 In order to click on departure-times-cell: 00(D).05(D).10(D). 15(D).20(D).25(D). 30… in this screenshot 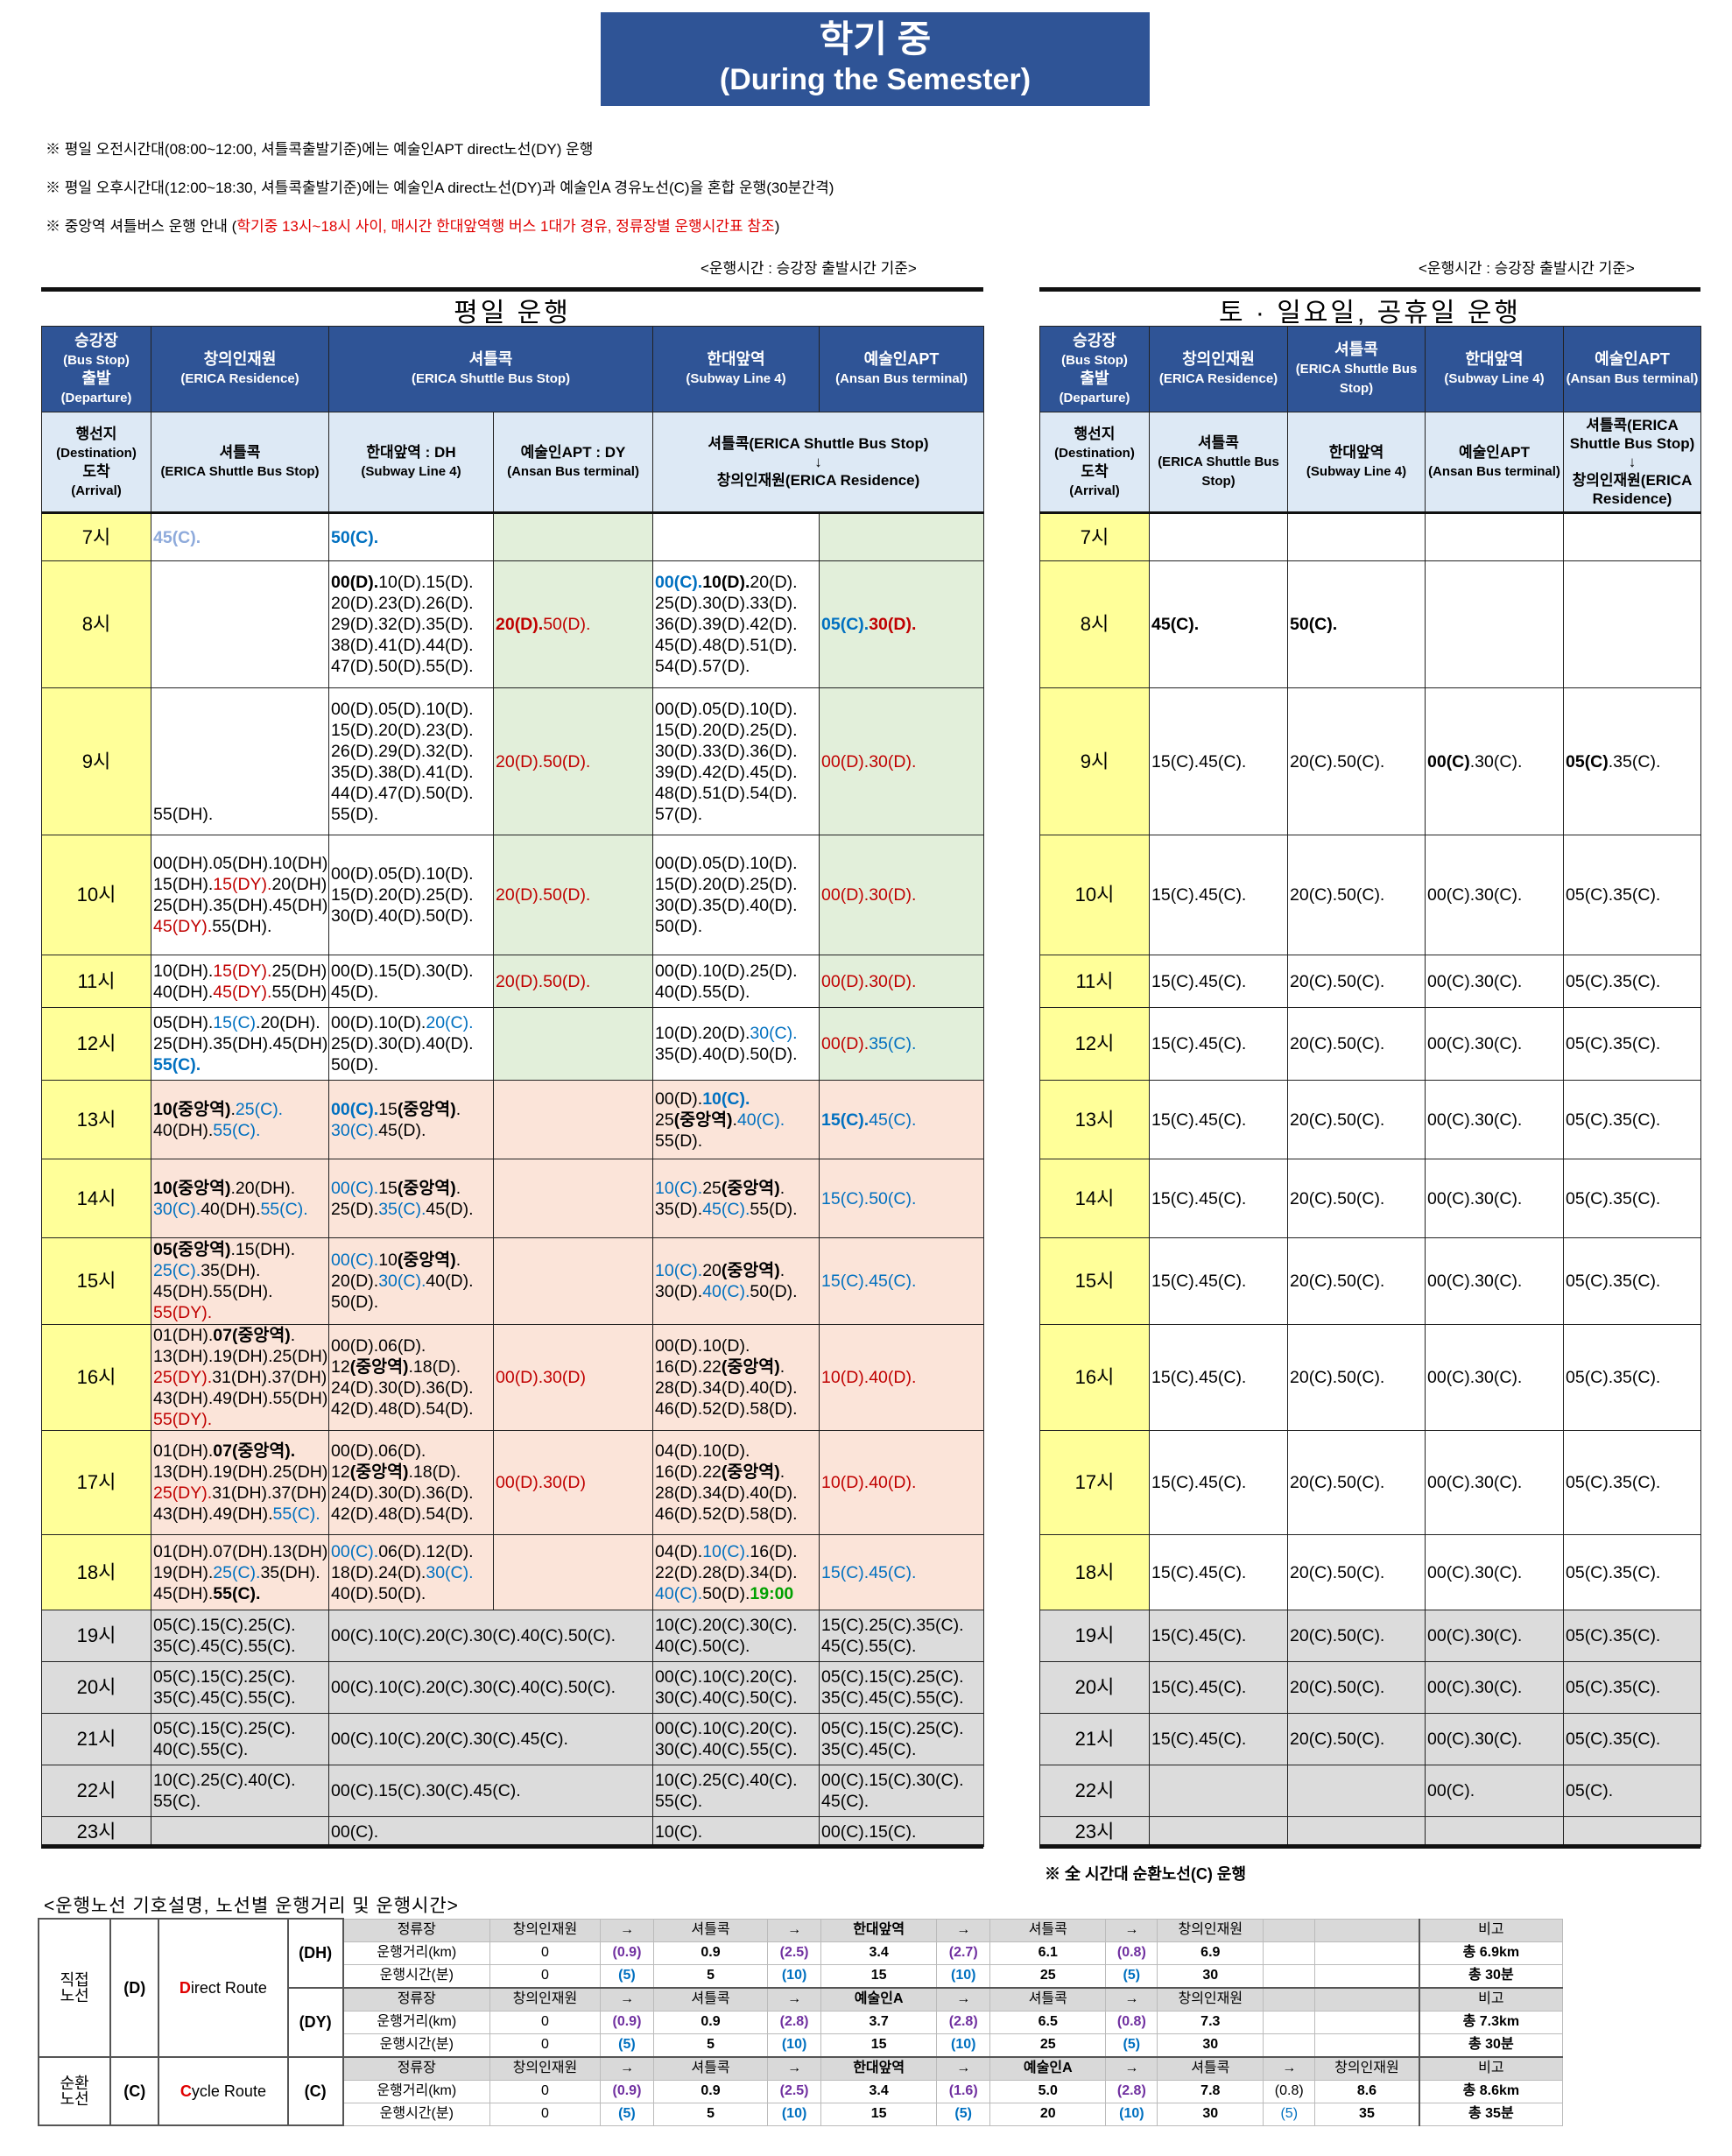, I will do `click(736, 761)`.